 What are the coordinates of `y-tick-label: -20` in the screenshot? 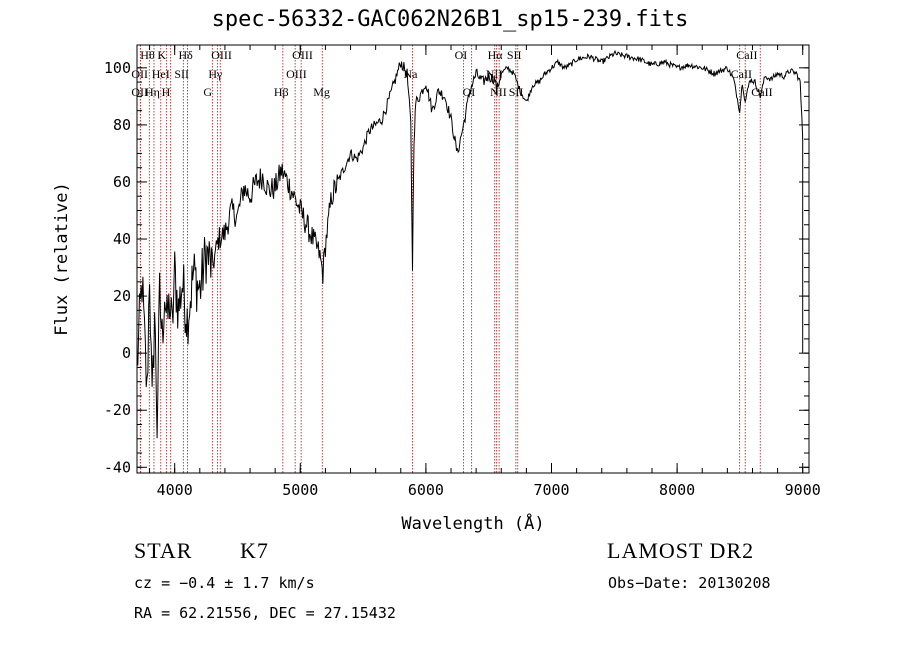 It's located at (117, 410).